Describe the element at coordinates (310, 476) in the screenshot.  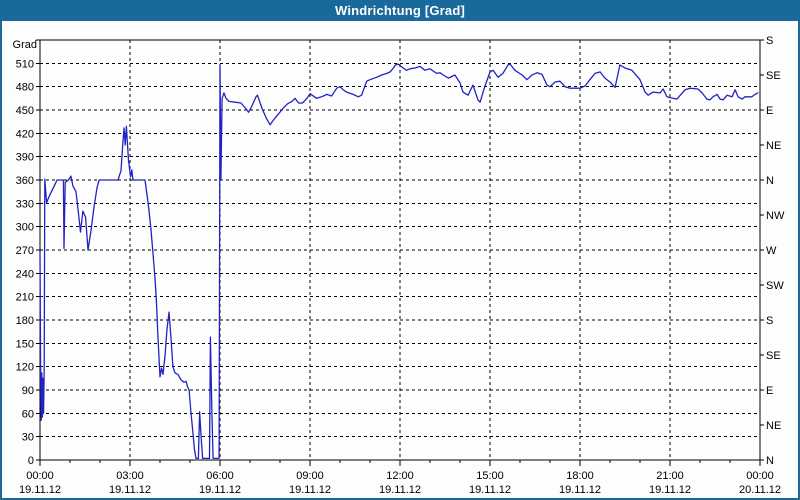
I see `x-axis-time-label: 09:00` at that location.